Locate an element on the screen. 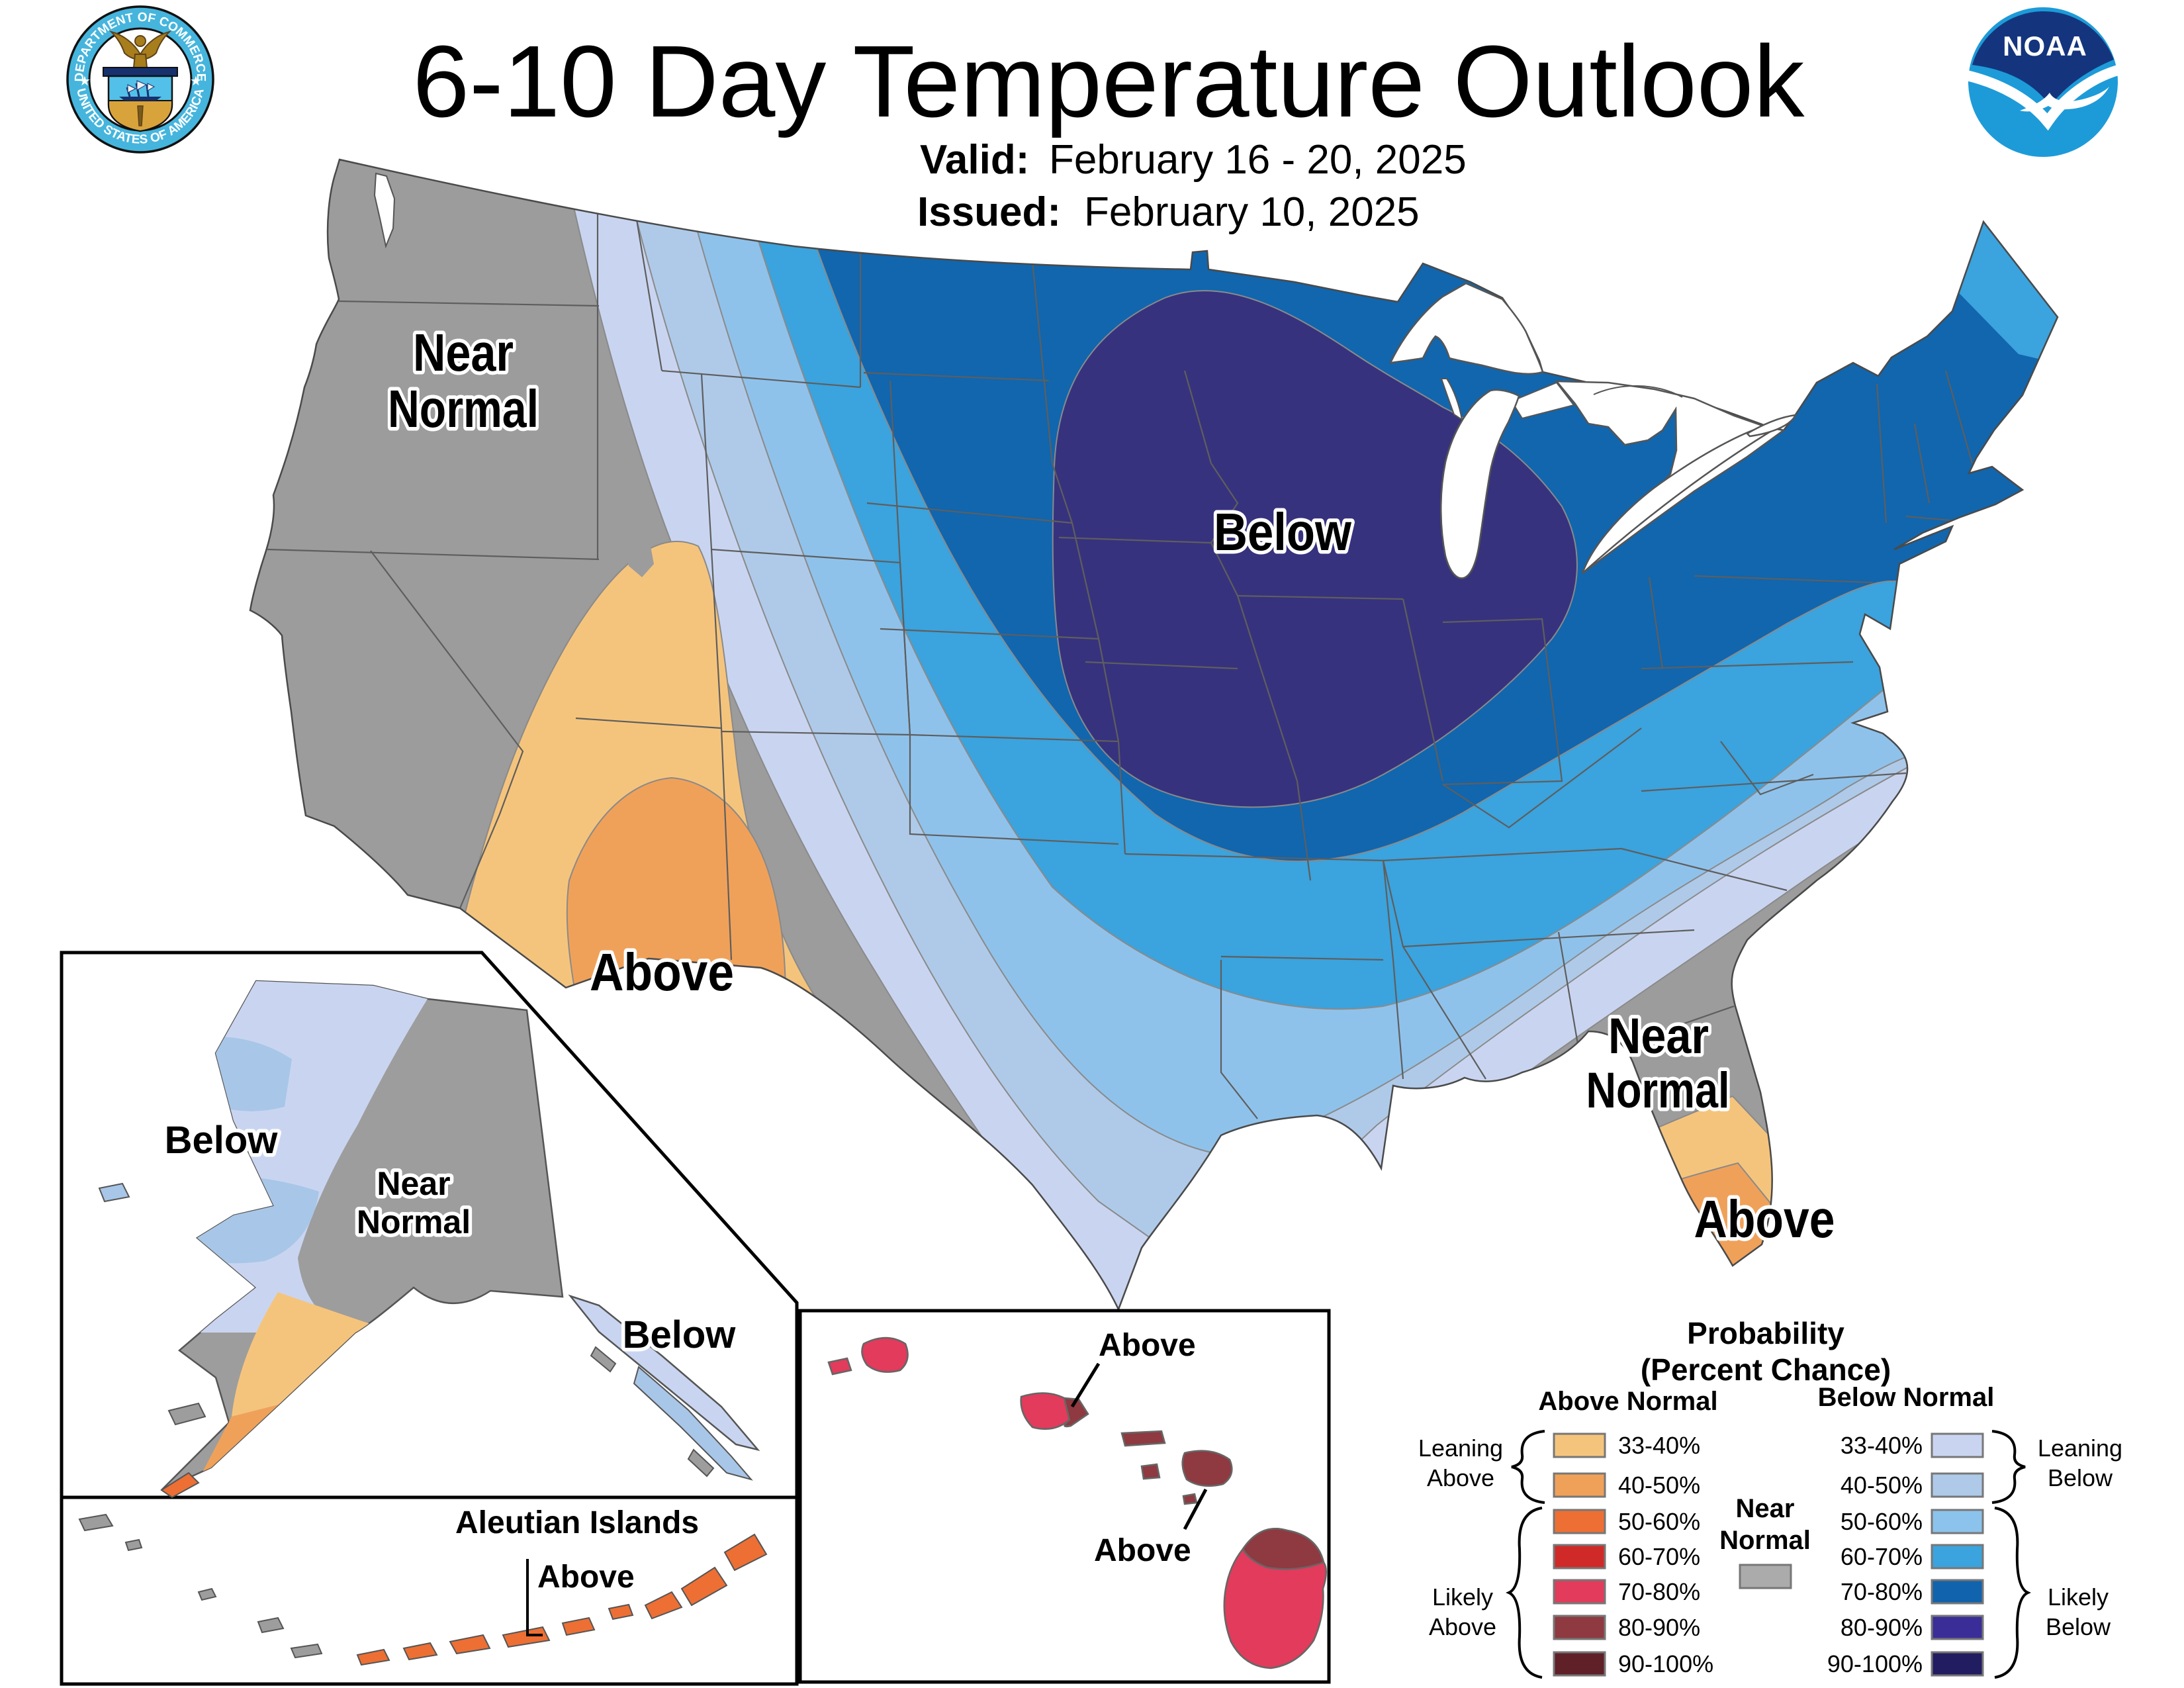 This screenshot has height=1688, width=2184. svg-text: Below Normal is located at coordinates (1906, 1397).